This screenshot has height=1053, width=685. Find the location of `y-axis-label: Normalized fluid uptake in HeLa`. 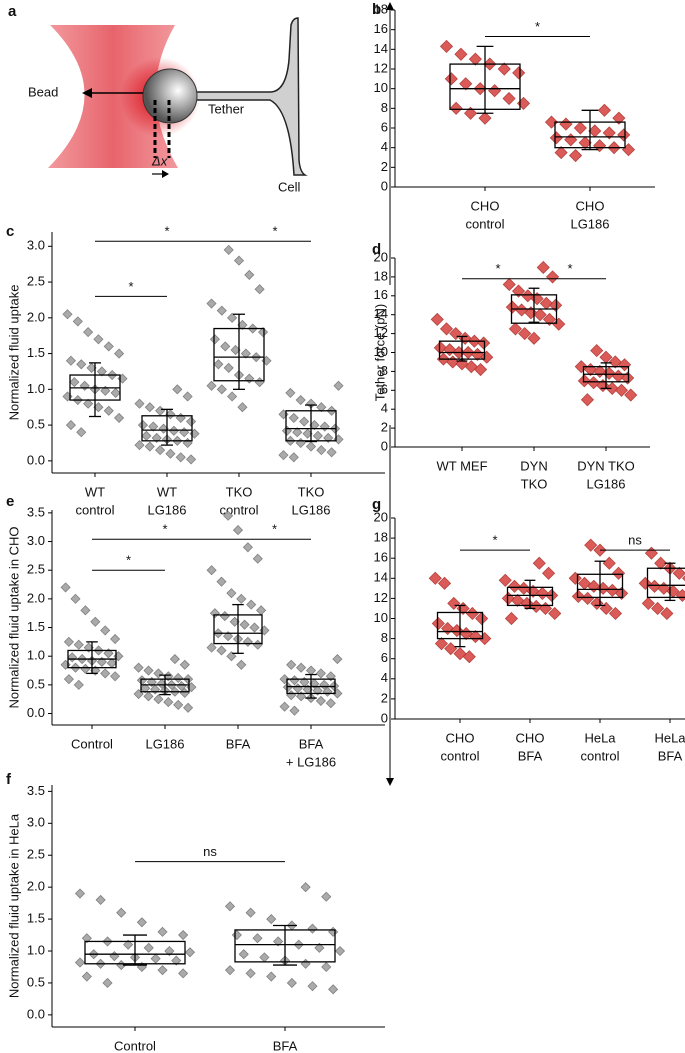

y-axis-label: Normalized fluid uptake in HeLa is located at coordinates (13, 905).